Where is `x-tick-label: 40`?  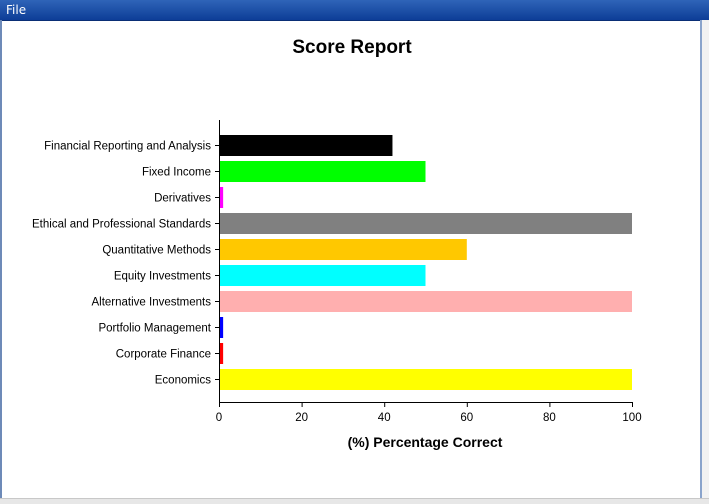 x-tick-label: 40 is located at coordinates (384, 418).